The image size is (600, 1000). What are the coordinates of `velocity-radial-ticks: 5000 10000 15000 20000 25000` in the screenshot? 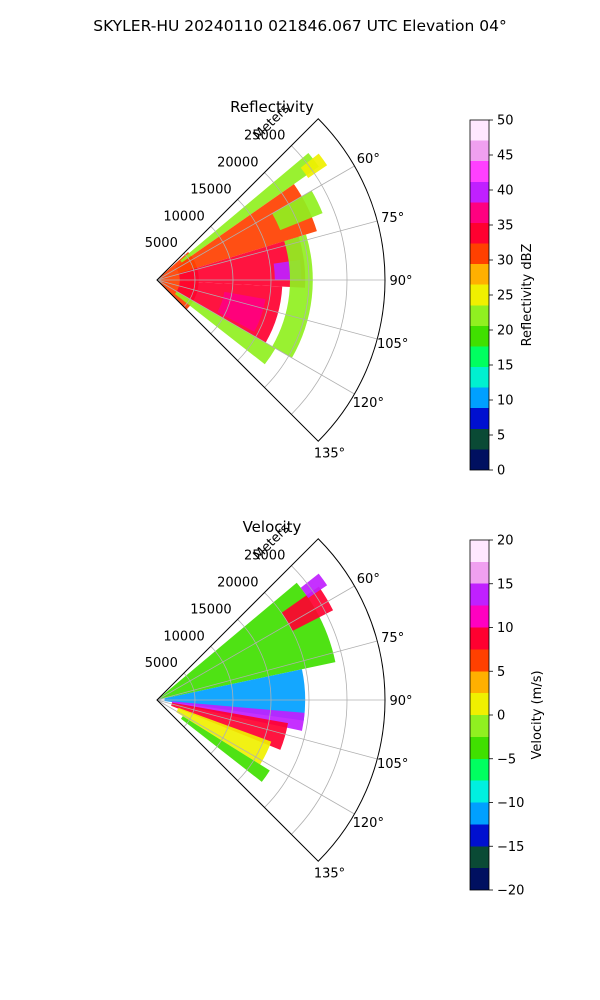 It's located at (215, 610).